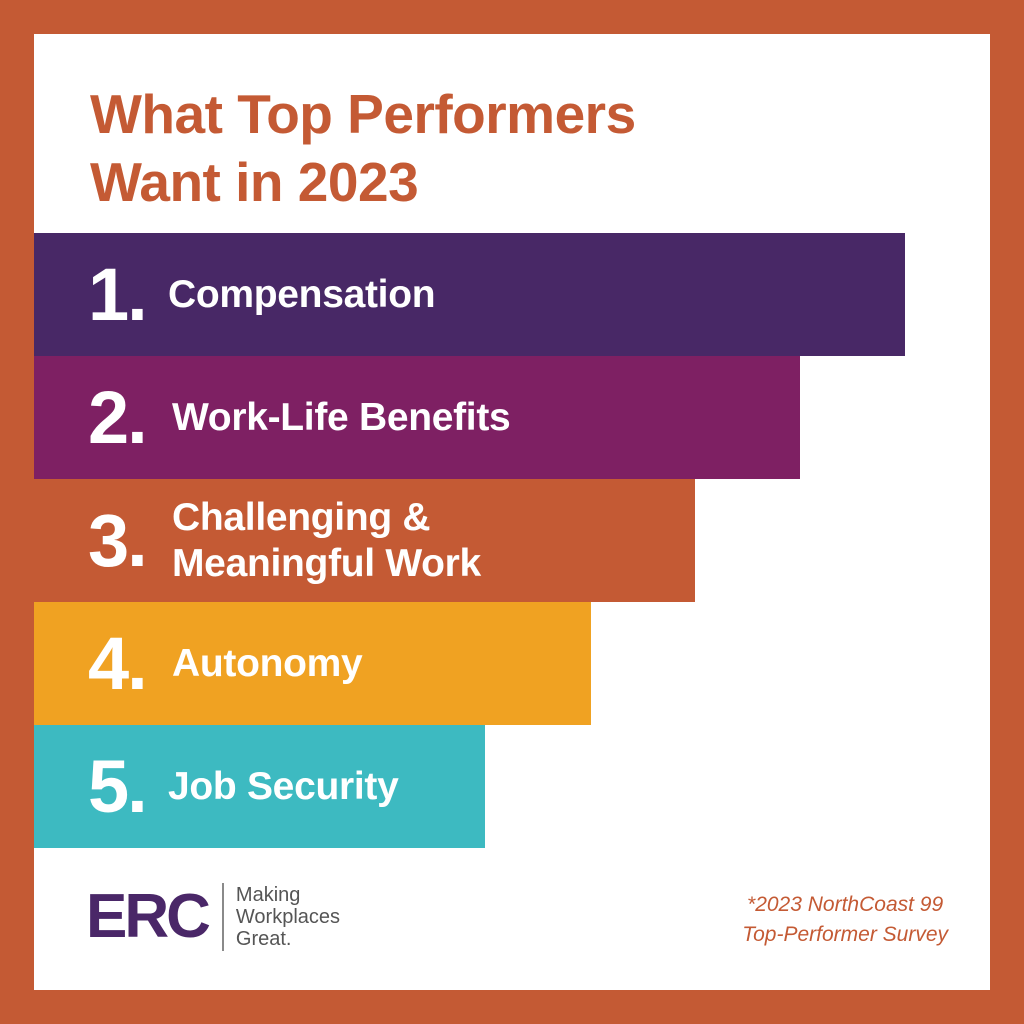 Image resolution: width=1024 pixels, height=1024 pixels. I want to click on rank-label: Job Security, so click(283, 786).